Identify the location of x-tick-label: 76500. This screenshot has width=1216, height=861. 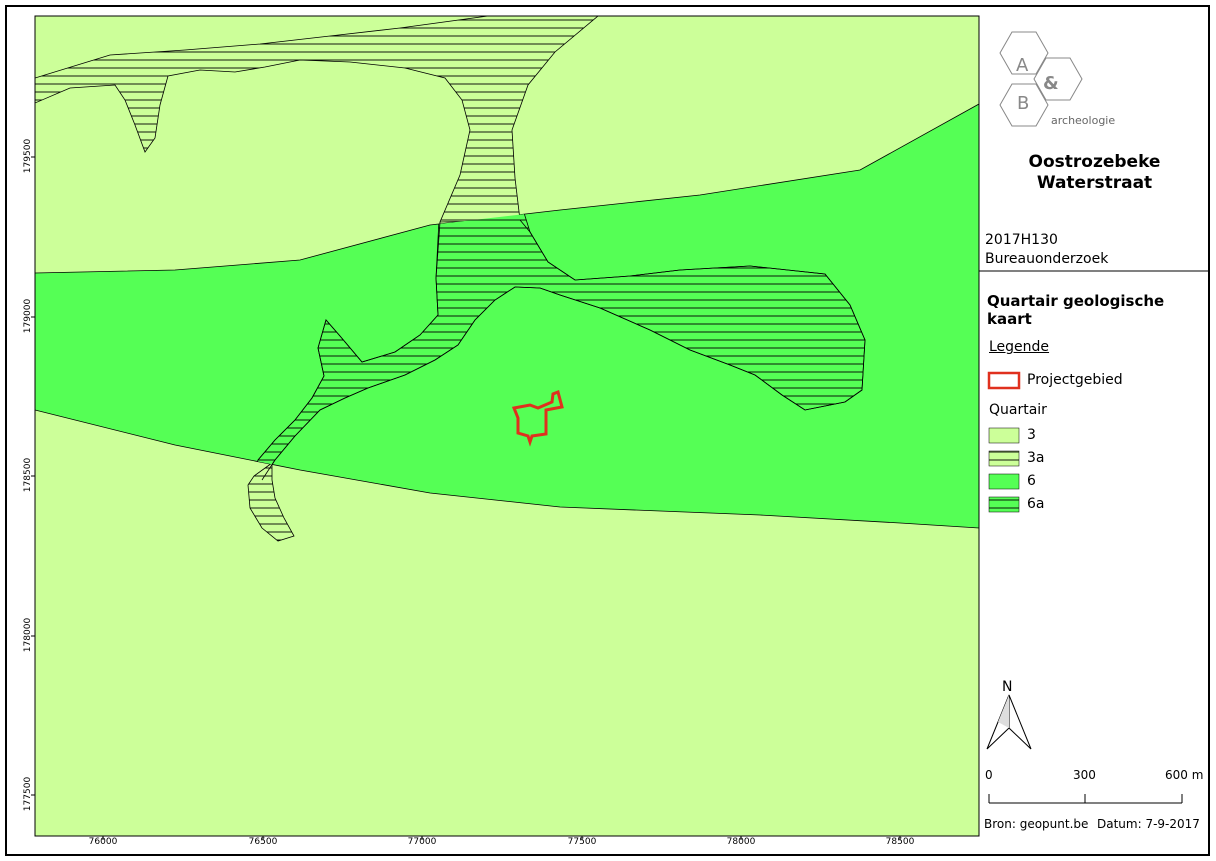
(263, 842).